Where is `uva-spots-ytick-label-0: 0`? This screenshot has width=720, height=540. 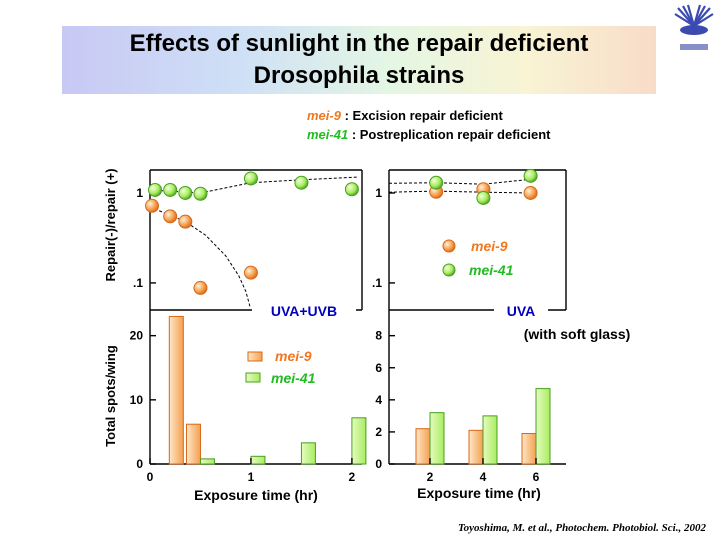 uva-spots-ytick-label-0: 0 is located at coordinates (378, 464).